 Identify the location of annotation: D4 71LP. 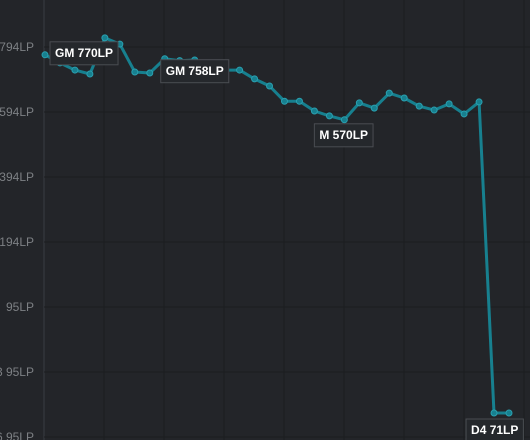
(494, 429).